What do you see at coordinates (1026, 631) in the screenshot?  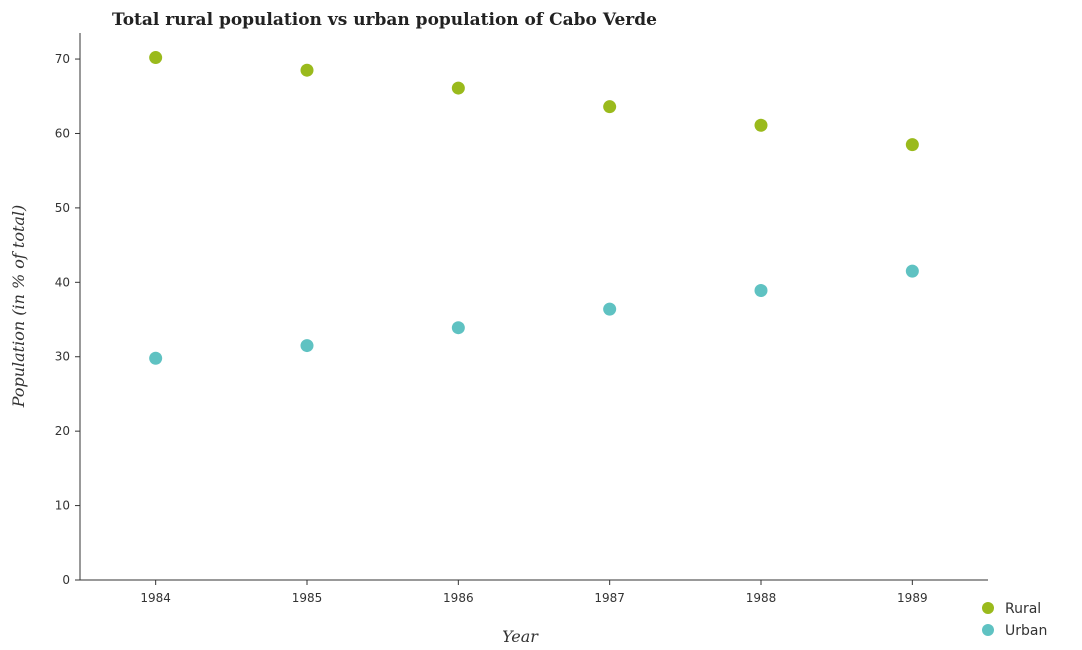 I see `legend-urban-label: Urban` at bounding box center [1026, 631].